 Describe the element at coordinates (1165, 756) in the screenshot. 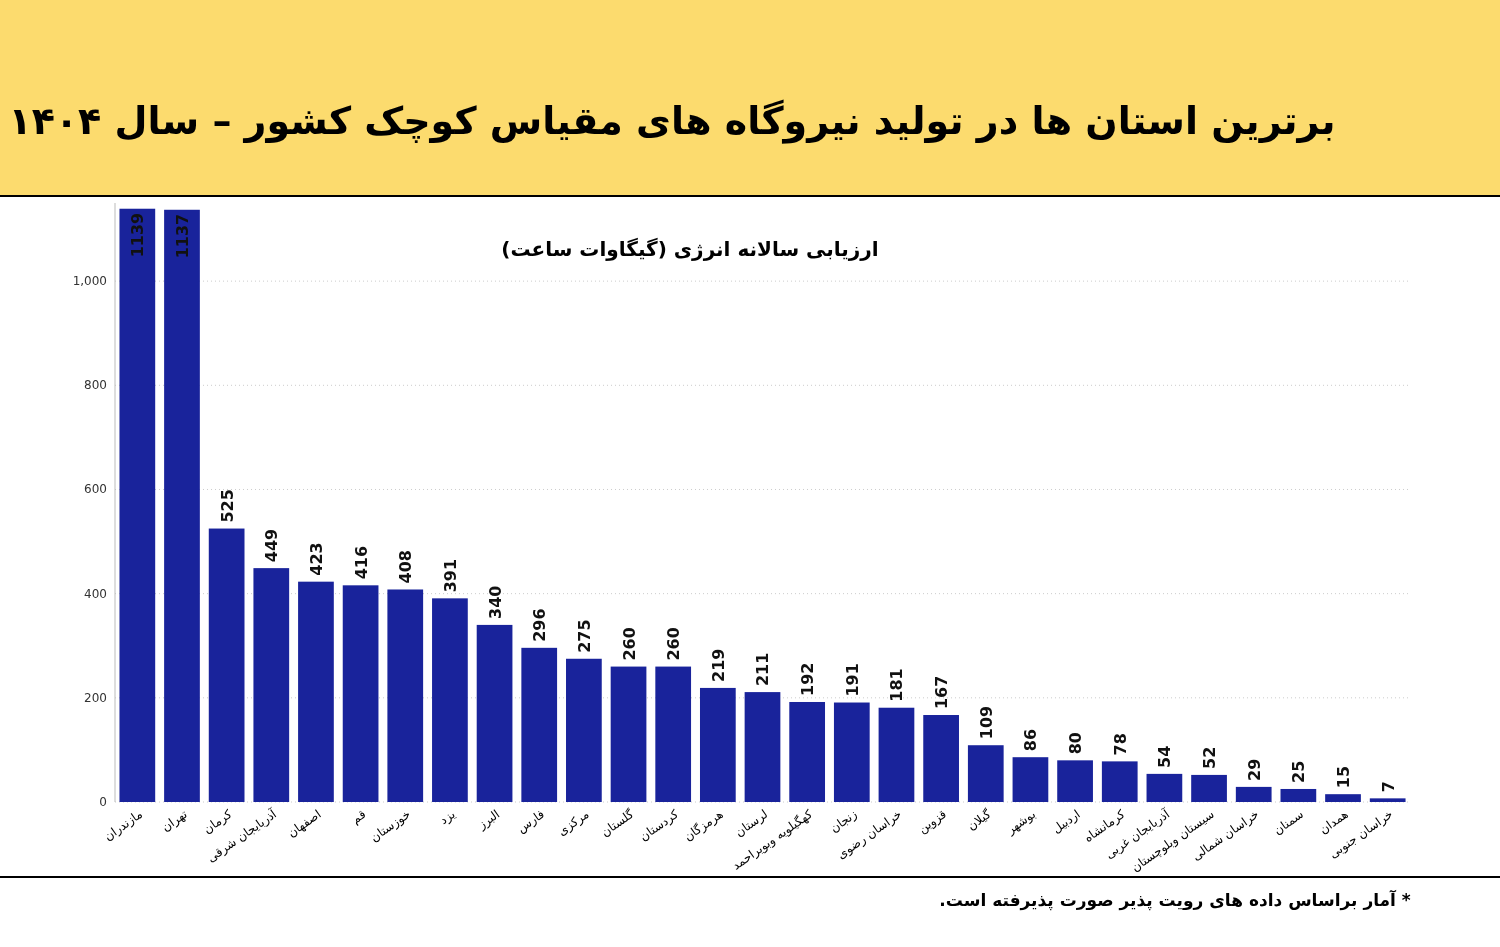

I see `data-label: 54` at that location.